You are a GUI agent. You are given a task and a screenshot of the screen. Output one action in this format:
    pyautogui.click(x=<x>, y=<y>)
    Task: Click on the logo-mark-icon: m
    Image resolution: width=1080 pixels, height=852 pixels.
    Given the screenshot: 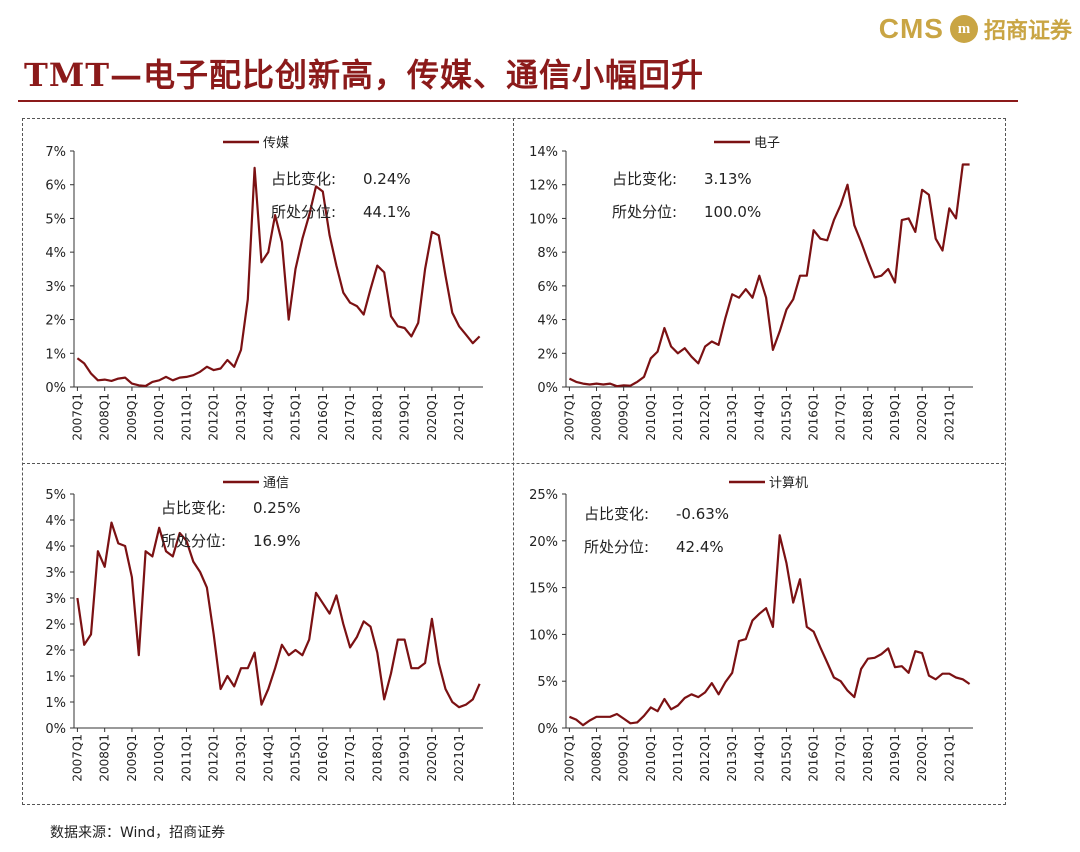 What is the action you would take?
    pyautogui.click(x=963, y=29)
    